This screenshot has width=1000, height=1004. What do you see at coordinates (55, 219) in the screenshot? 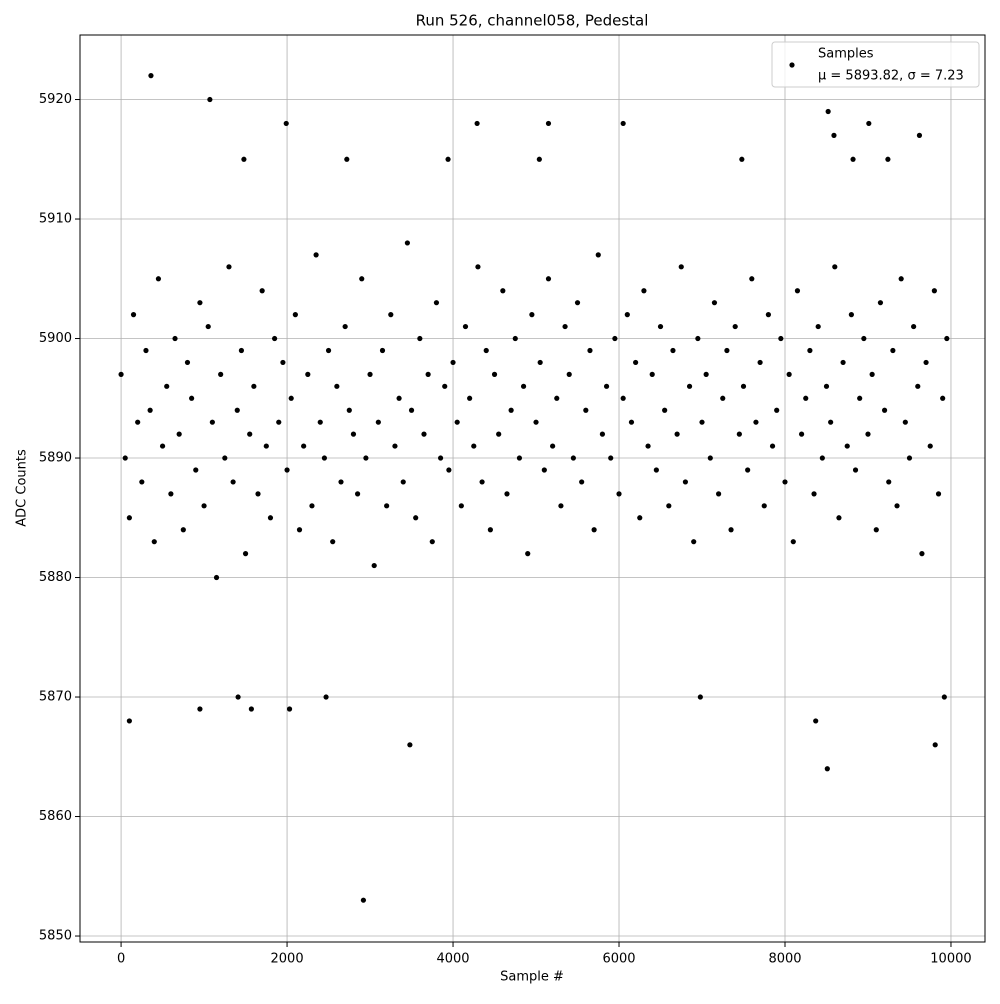
I see `y-tick-label: 5910` at bounding box center [55, 219].